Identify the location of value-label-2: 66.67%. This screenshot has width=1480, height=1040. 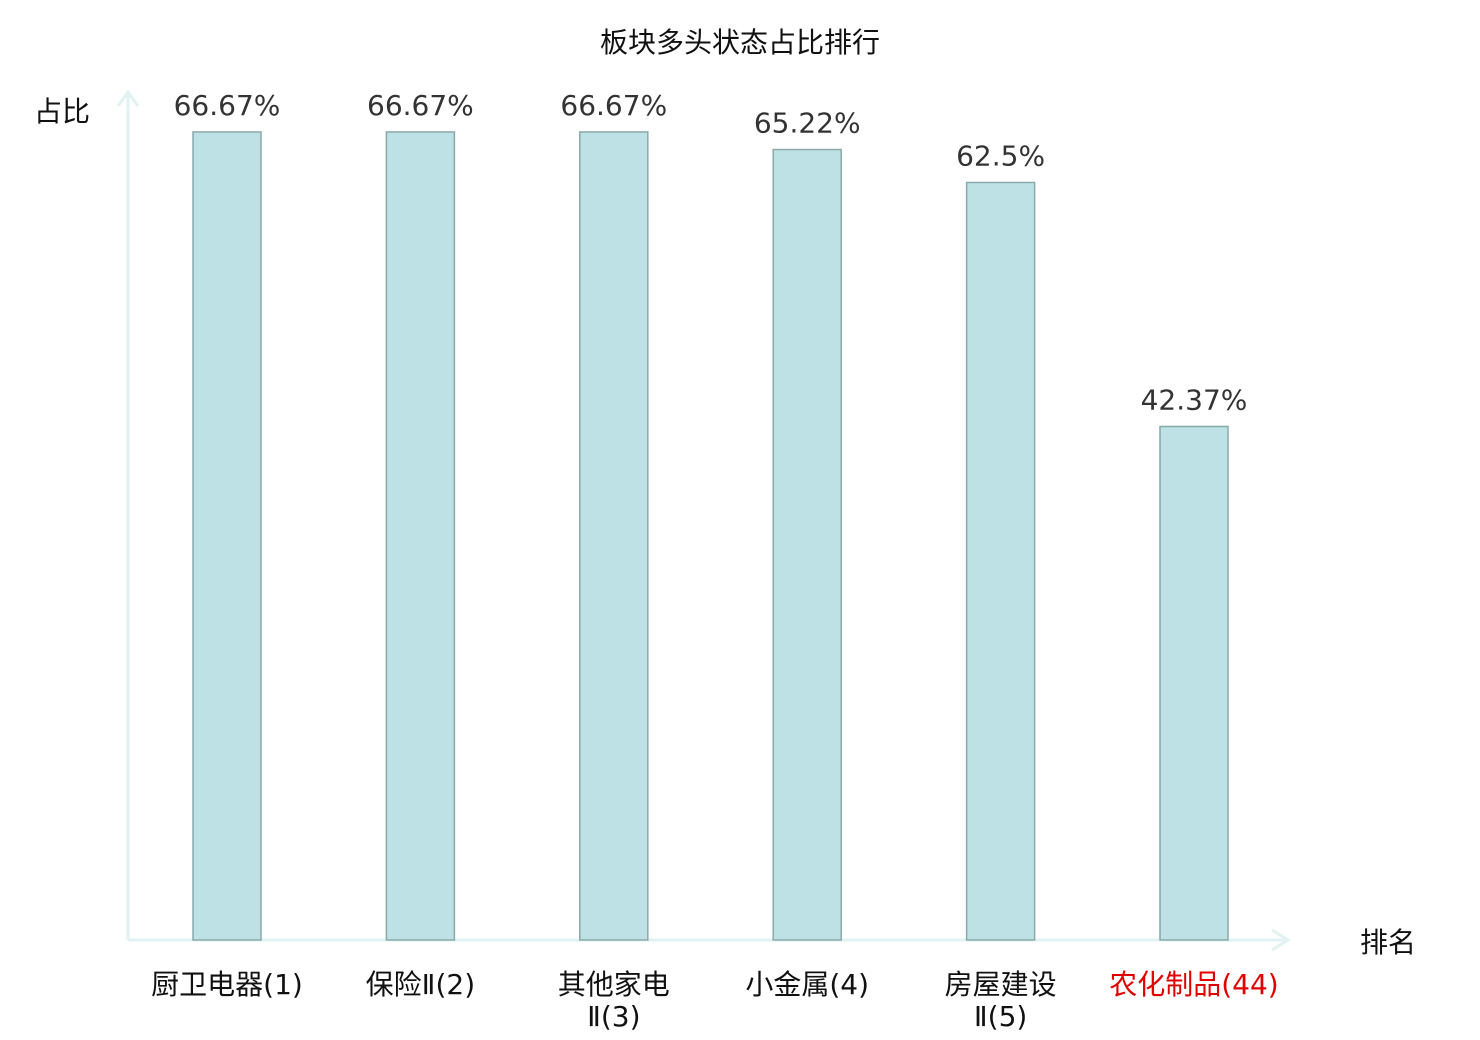
(420, 105).